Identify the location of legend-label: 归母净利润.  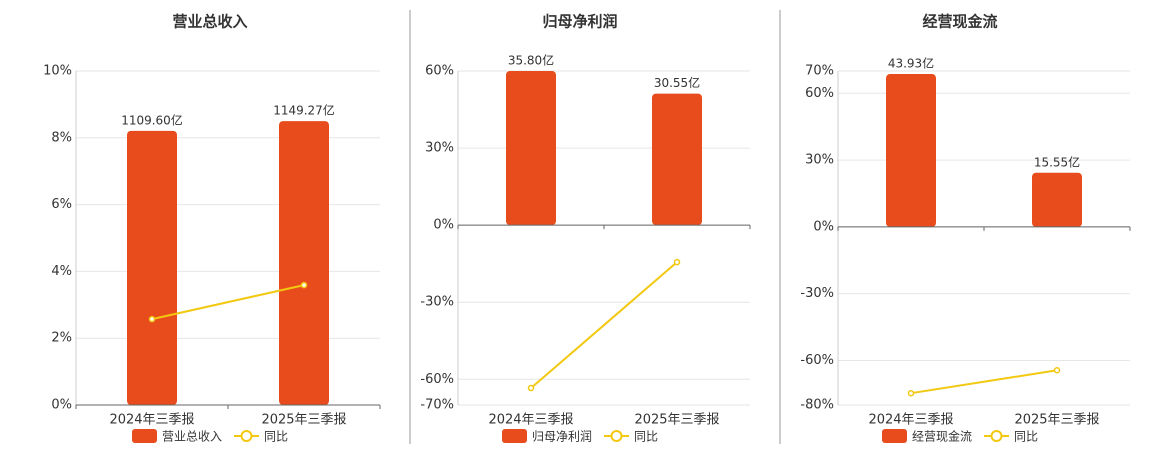
(562, 437).